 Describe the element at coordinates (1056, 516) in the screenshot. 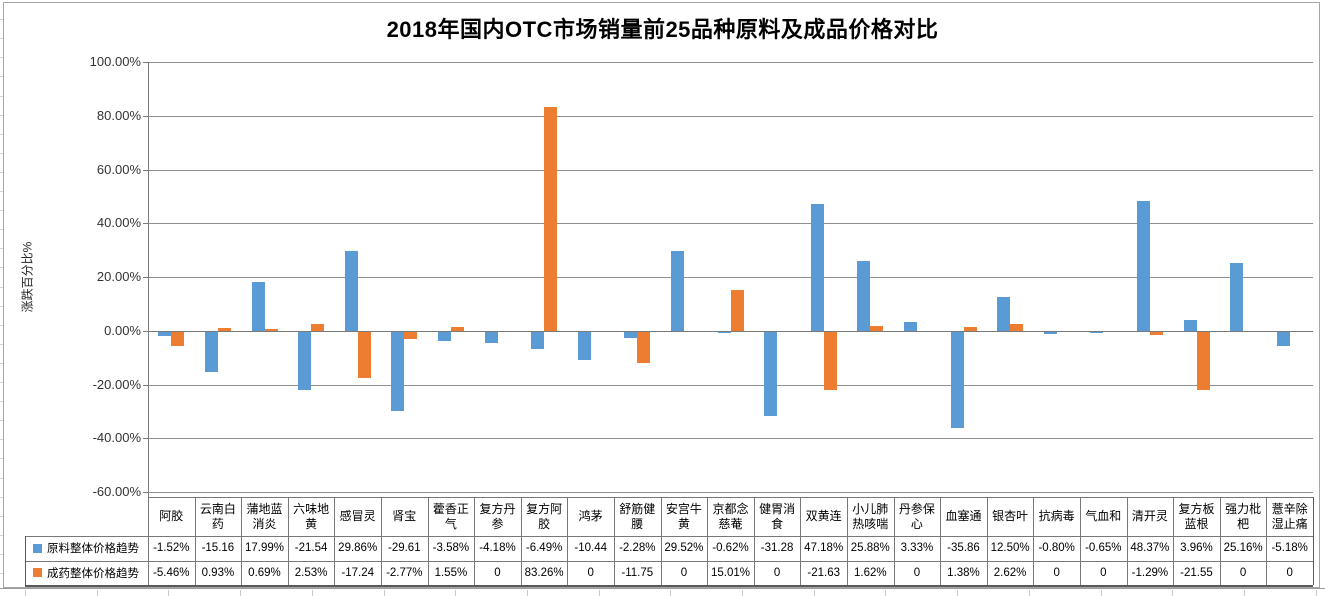

I see `category-header: 抗病毒` at that location.